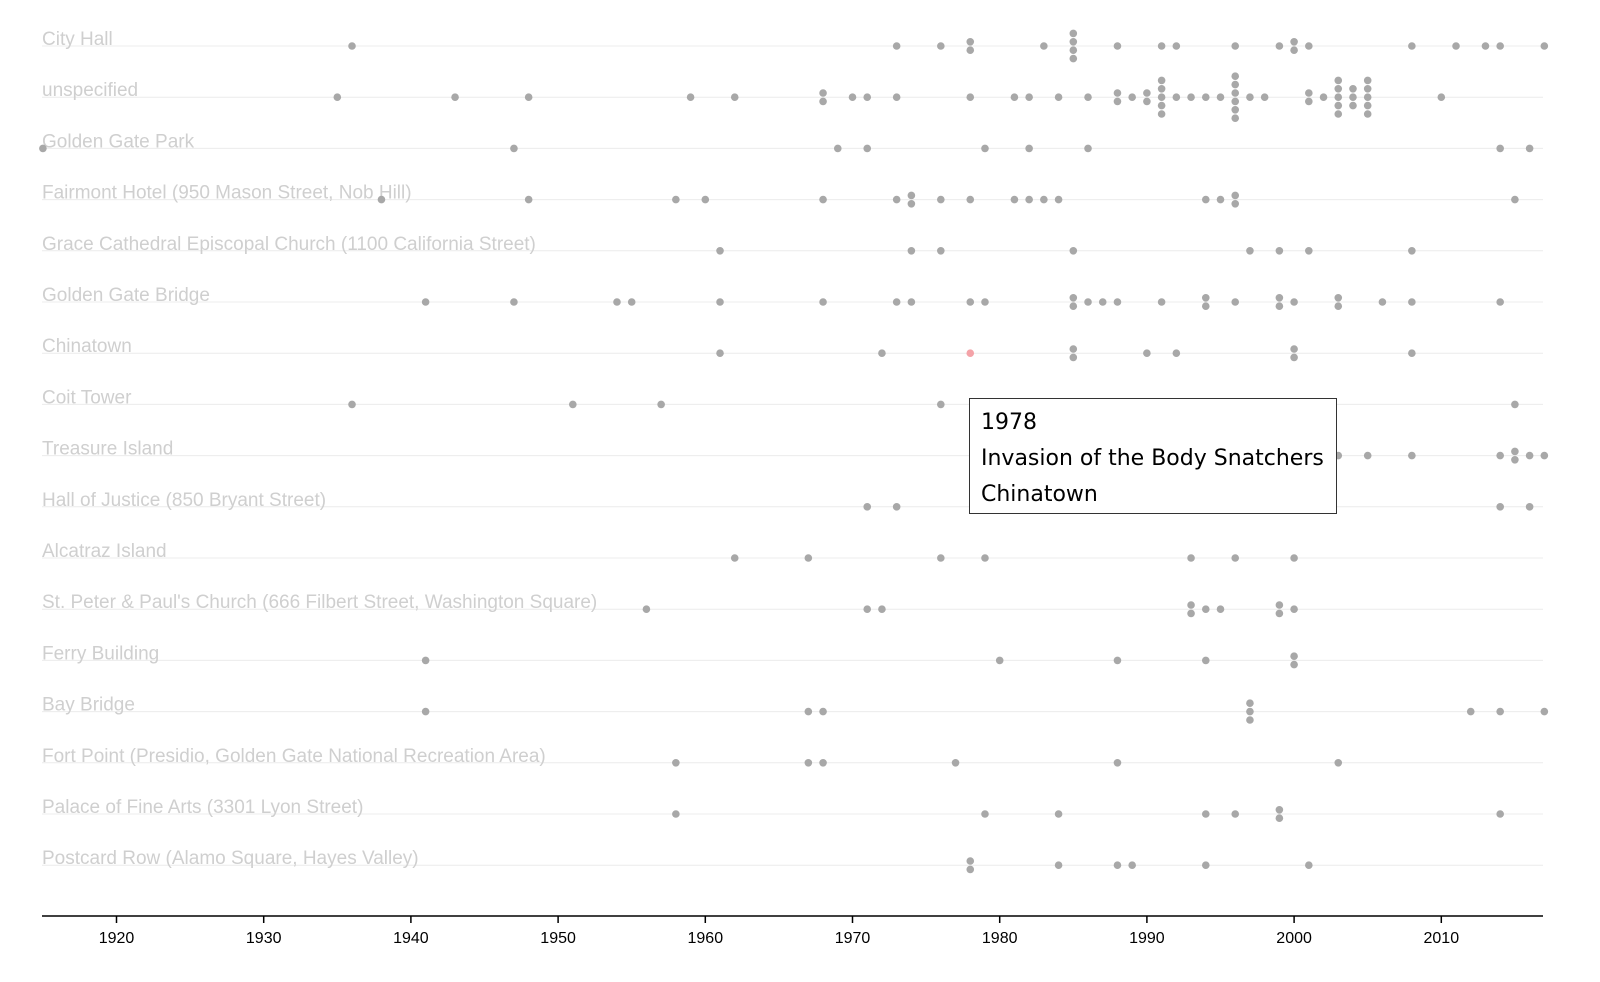 This screenshot has height=982, width=1600. Describe the element at coordinates (1442, 938) in the screenshot. I see `x-axis-tick-label: 2010` at that location.